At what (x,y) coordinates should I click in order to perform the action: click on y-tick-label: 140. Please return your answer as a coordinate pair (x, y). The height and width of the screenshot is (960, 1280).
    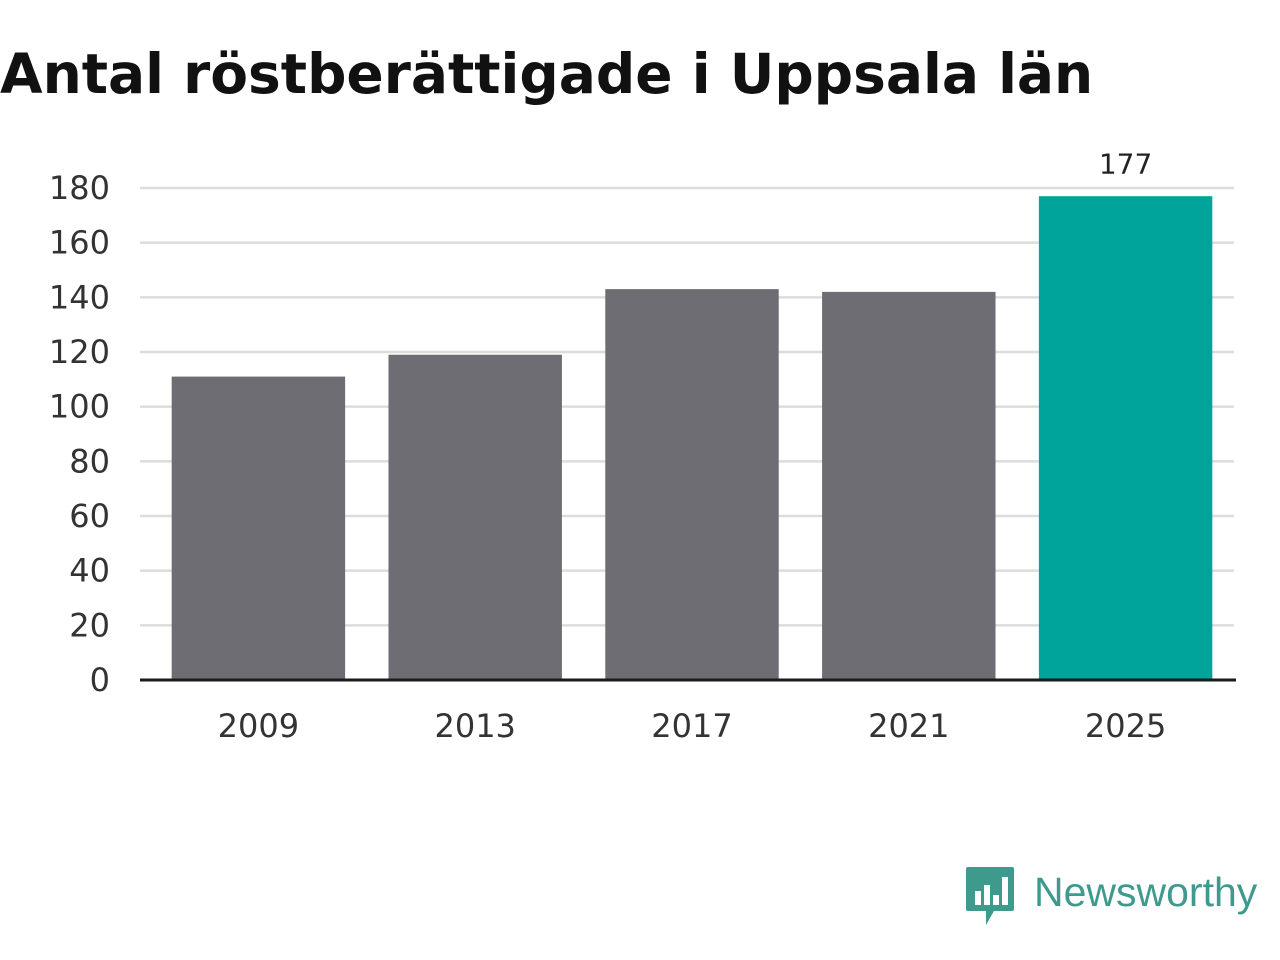
    Looking at the image, I should click on (79, 297).